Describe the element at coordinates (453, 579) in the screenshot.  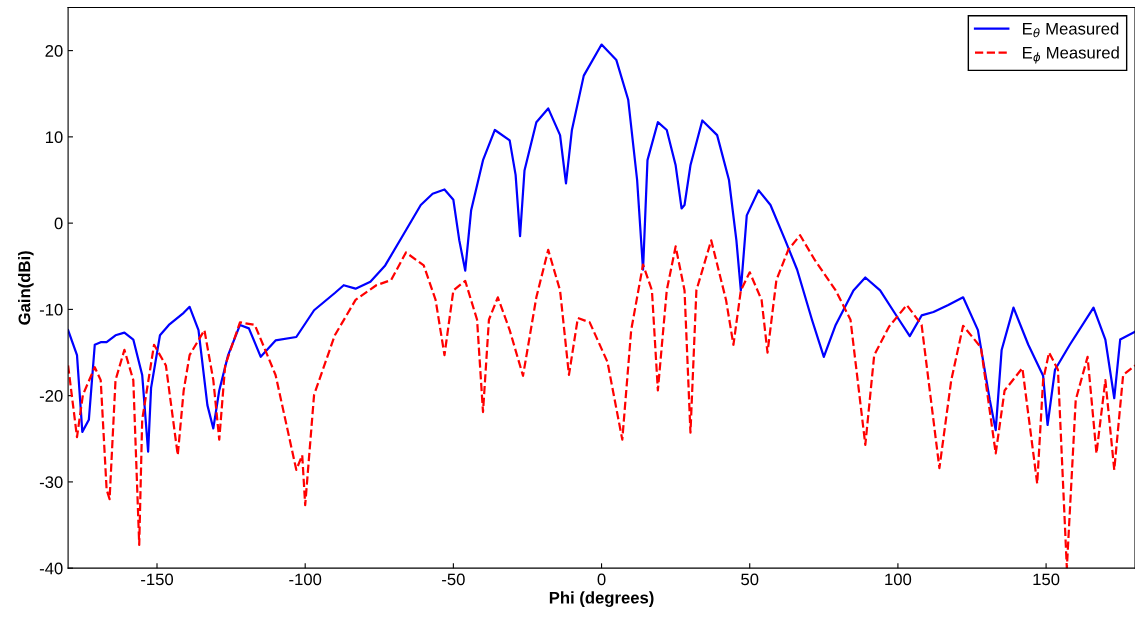
I see `x-tick-label: -50` at that location.